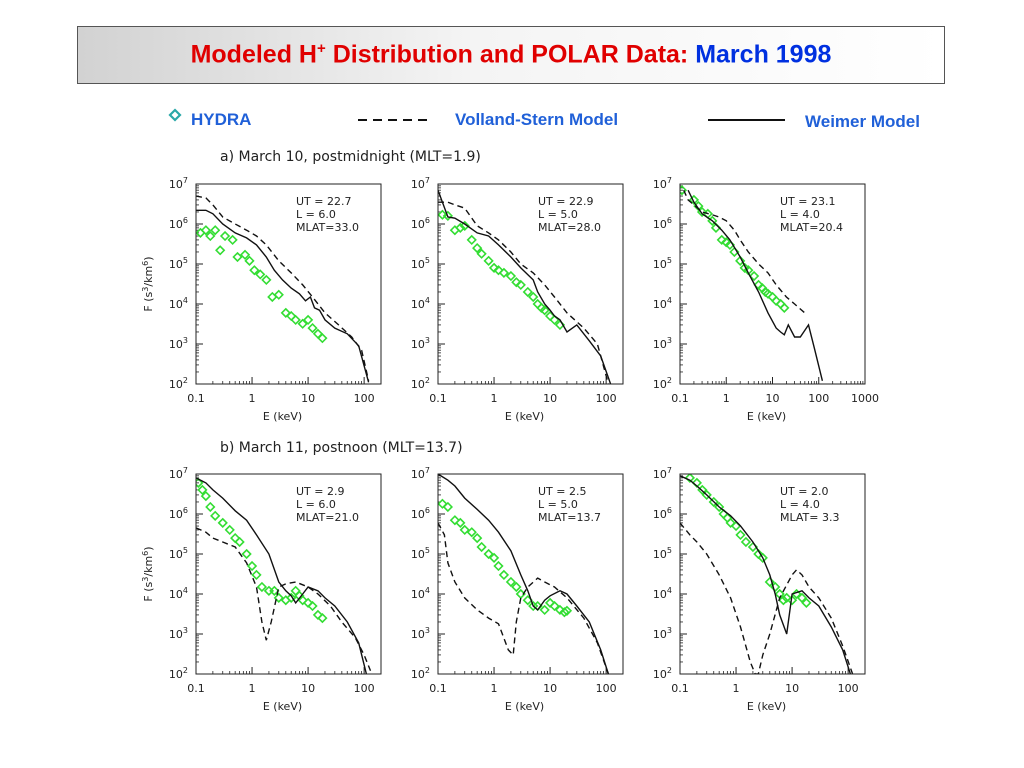 This screenshot has height=768, width=1024. Describe the element at coordinates (767, 598) in the screenshot. I see `volland-stern-line` at that location.